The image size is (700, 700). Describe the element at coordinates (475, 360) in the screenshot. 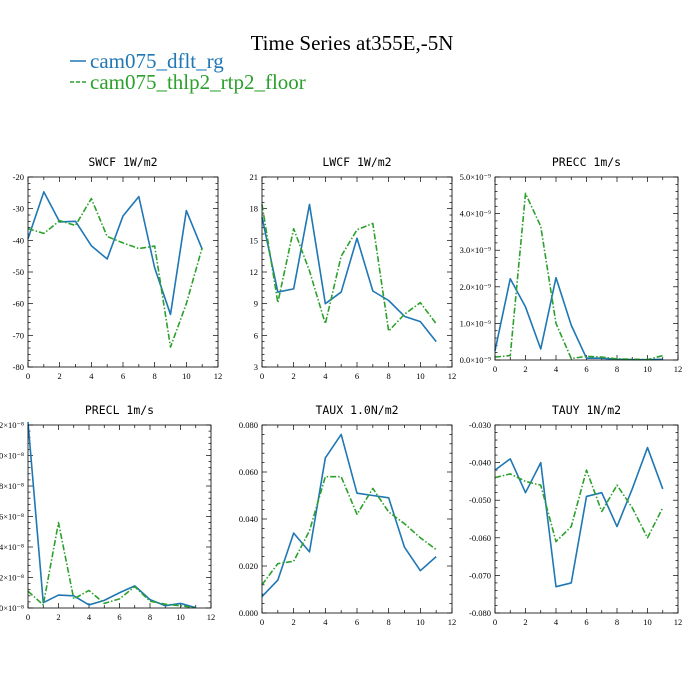

I see `y-tick-label: 0.0×10⁻⁹` at that location.